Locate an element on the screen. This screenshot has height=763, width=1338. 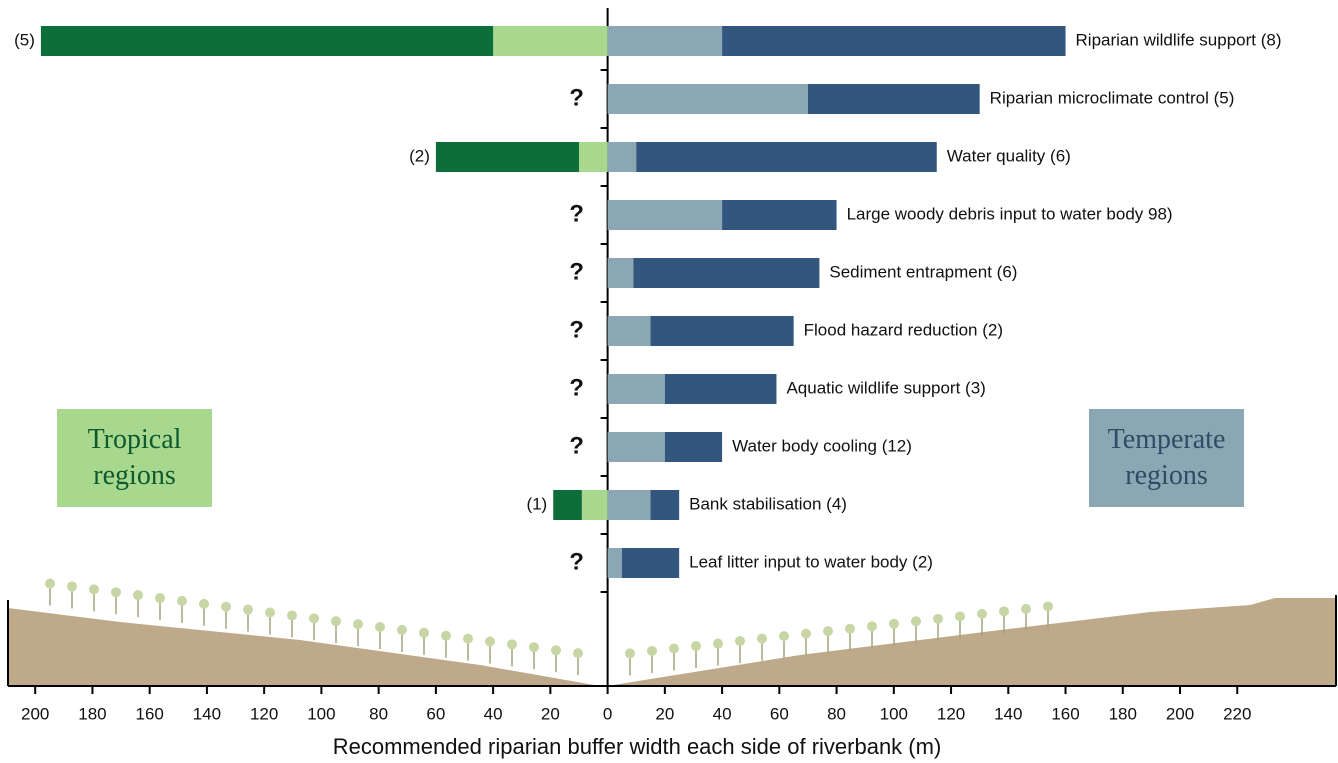
category-label: Water body cooling (12) is located at coordinates (822, 445).